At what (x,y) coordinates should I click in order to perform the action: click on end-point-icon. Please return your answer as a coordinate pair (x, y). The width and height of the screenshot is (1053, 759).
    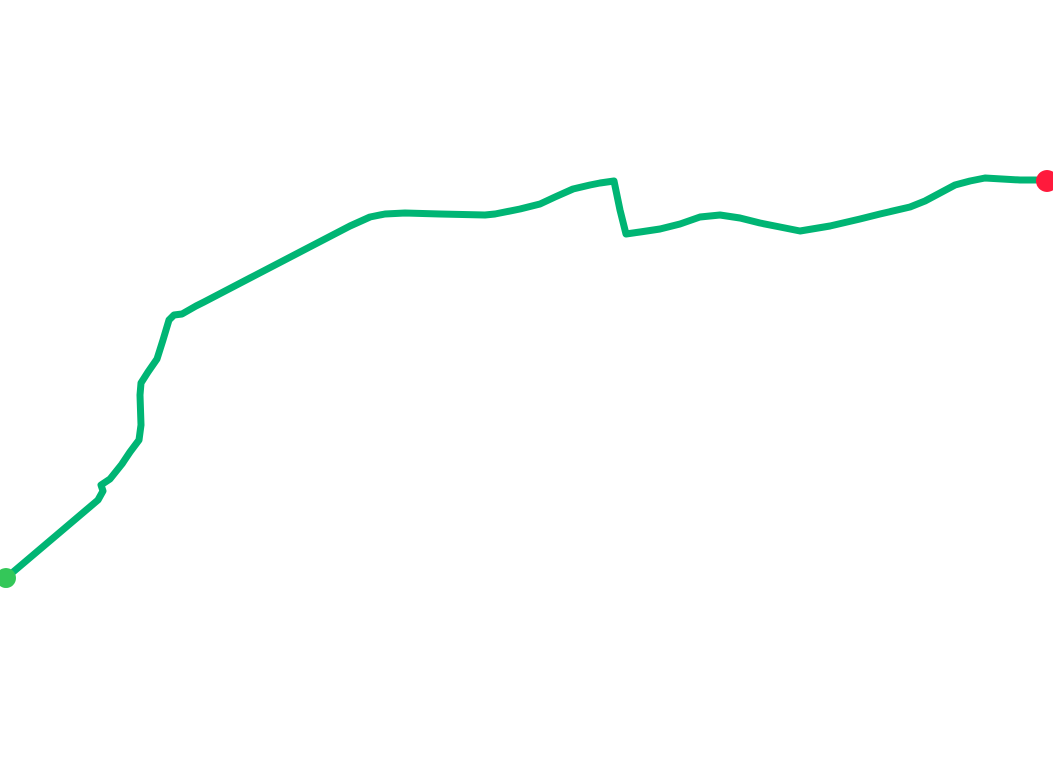
    Looking at the image, I should click on (1044, 181).